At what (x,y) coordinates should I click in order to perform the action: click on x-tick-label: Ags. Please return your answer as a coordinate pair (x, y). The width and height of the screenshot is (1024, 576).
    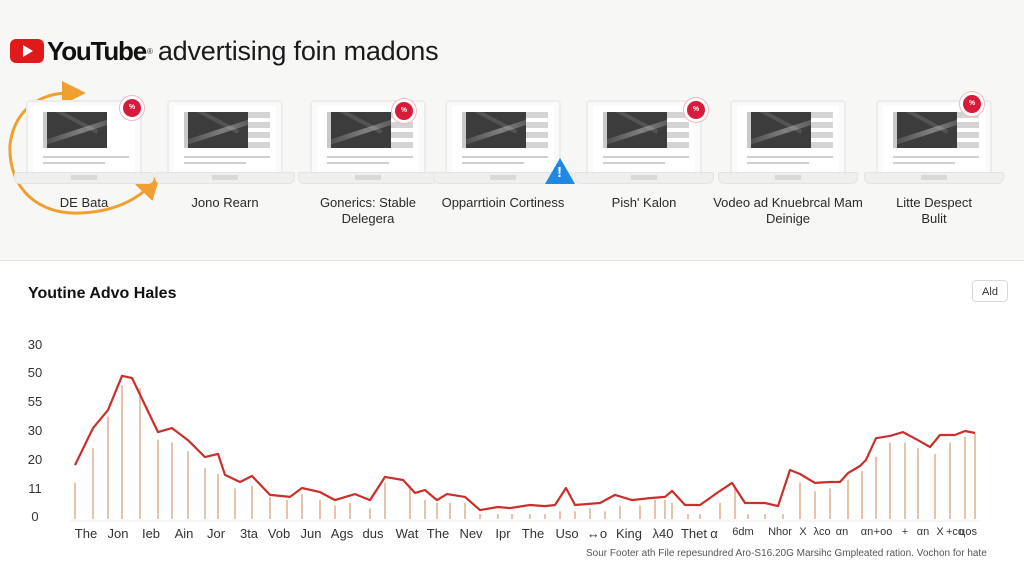
    Looking at the image, I should click on (342, 533).